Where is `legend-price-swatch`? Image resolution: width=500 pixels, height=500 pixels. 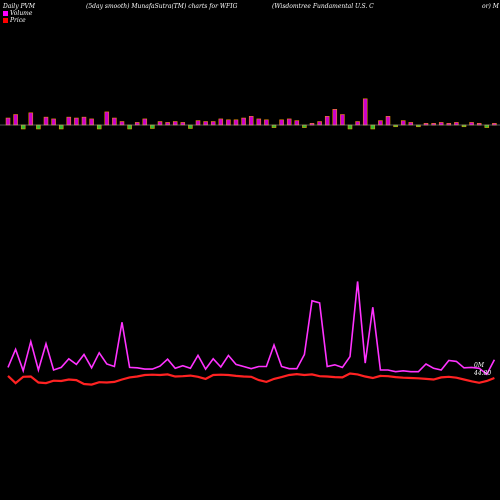 legend-price-swatch is located at coordinates (5, 20).